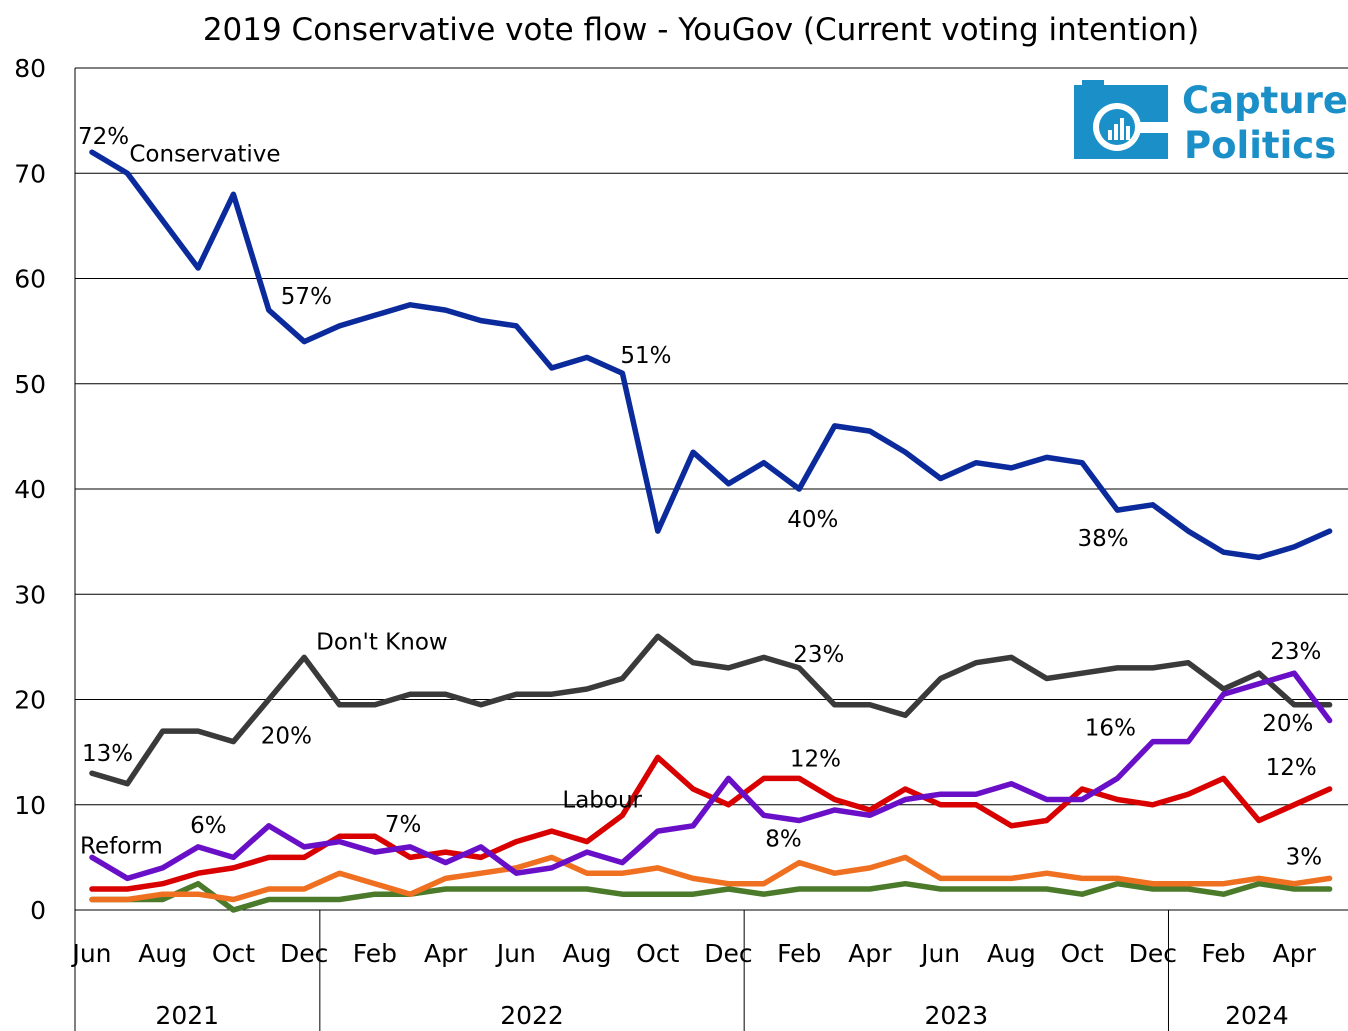 The image size is (1348, 1031). Describe the element at coordinates (30, 279) in the screenshot. I see `y-tick-label: 60` at that location.